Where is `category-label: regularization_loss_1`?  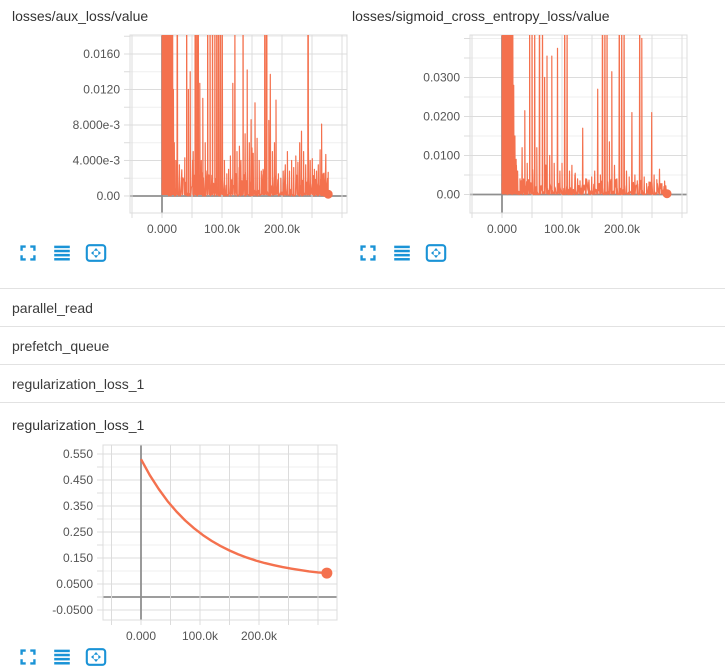 category-label: regularization_loss_1 is located at coordinates (78, 383).